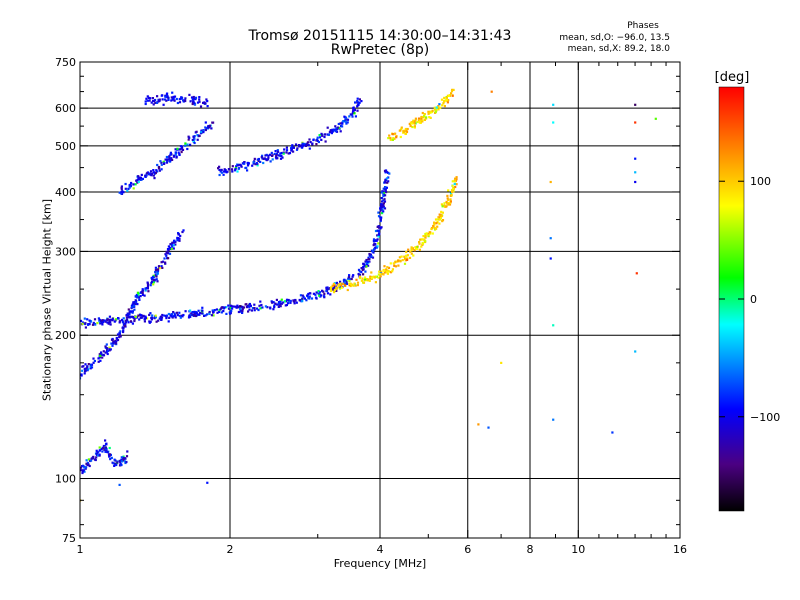 The image size is (800, 600). Describe the element at coordinates (578, 549) in the screenshot. I see `x-tick-label: 10` at that location.